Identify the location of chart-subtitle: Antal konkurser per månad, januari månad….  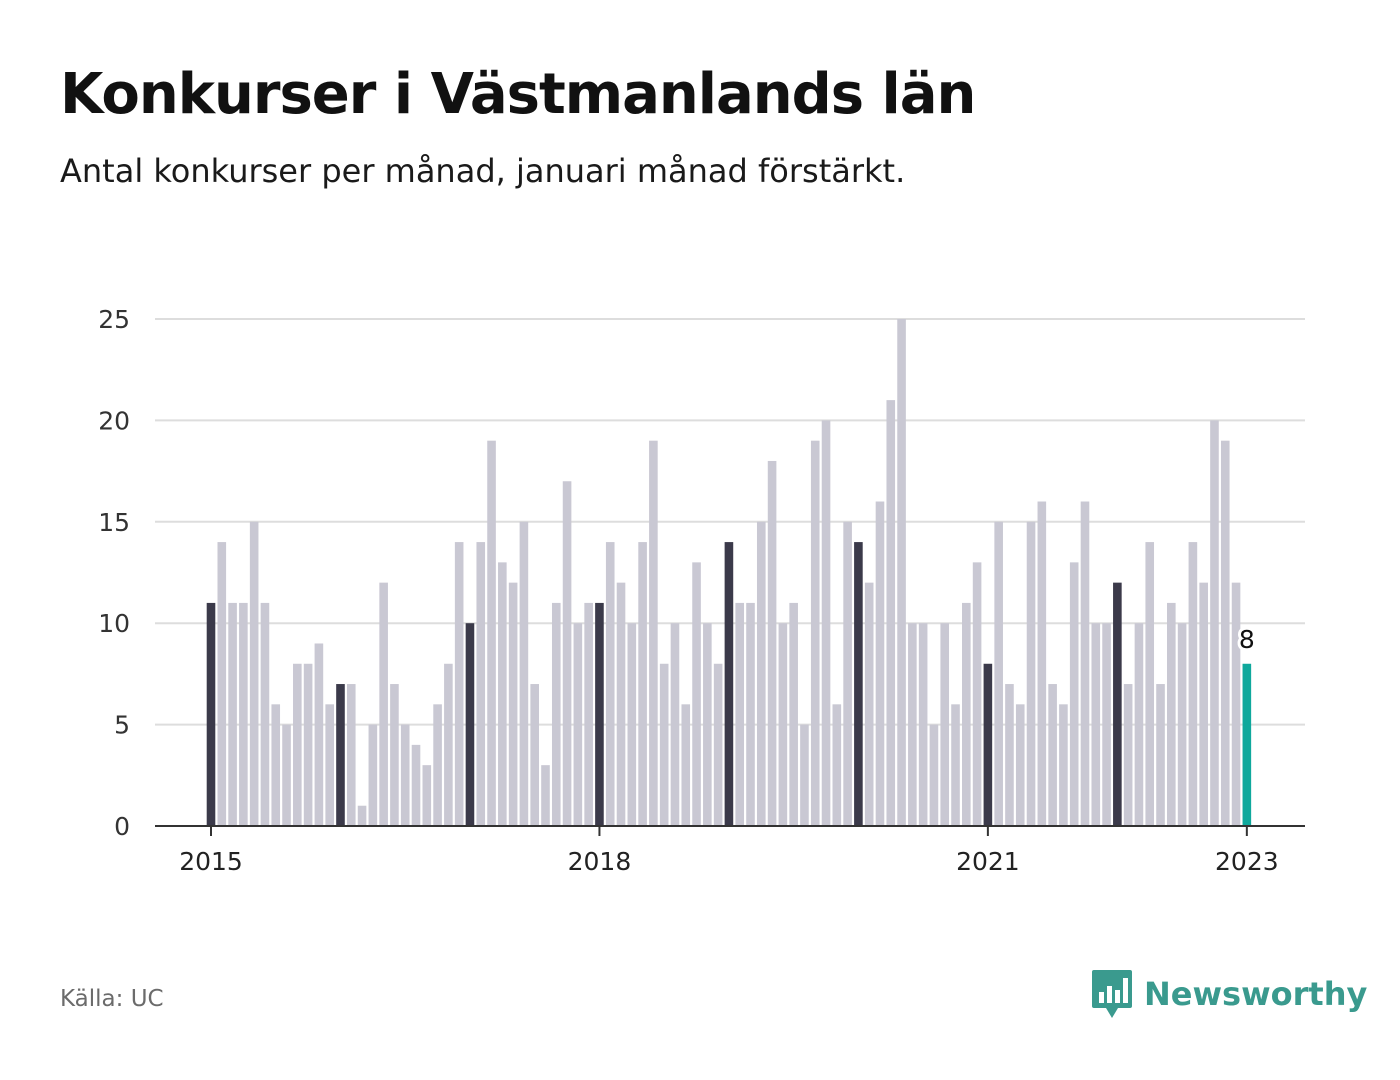
(483, 171).